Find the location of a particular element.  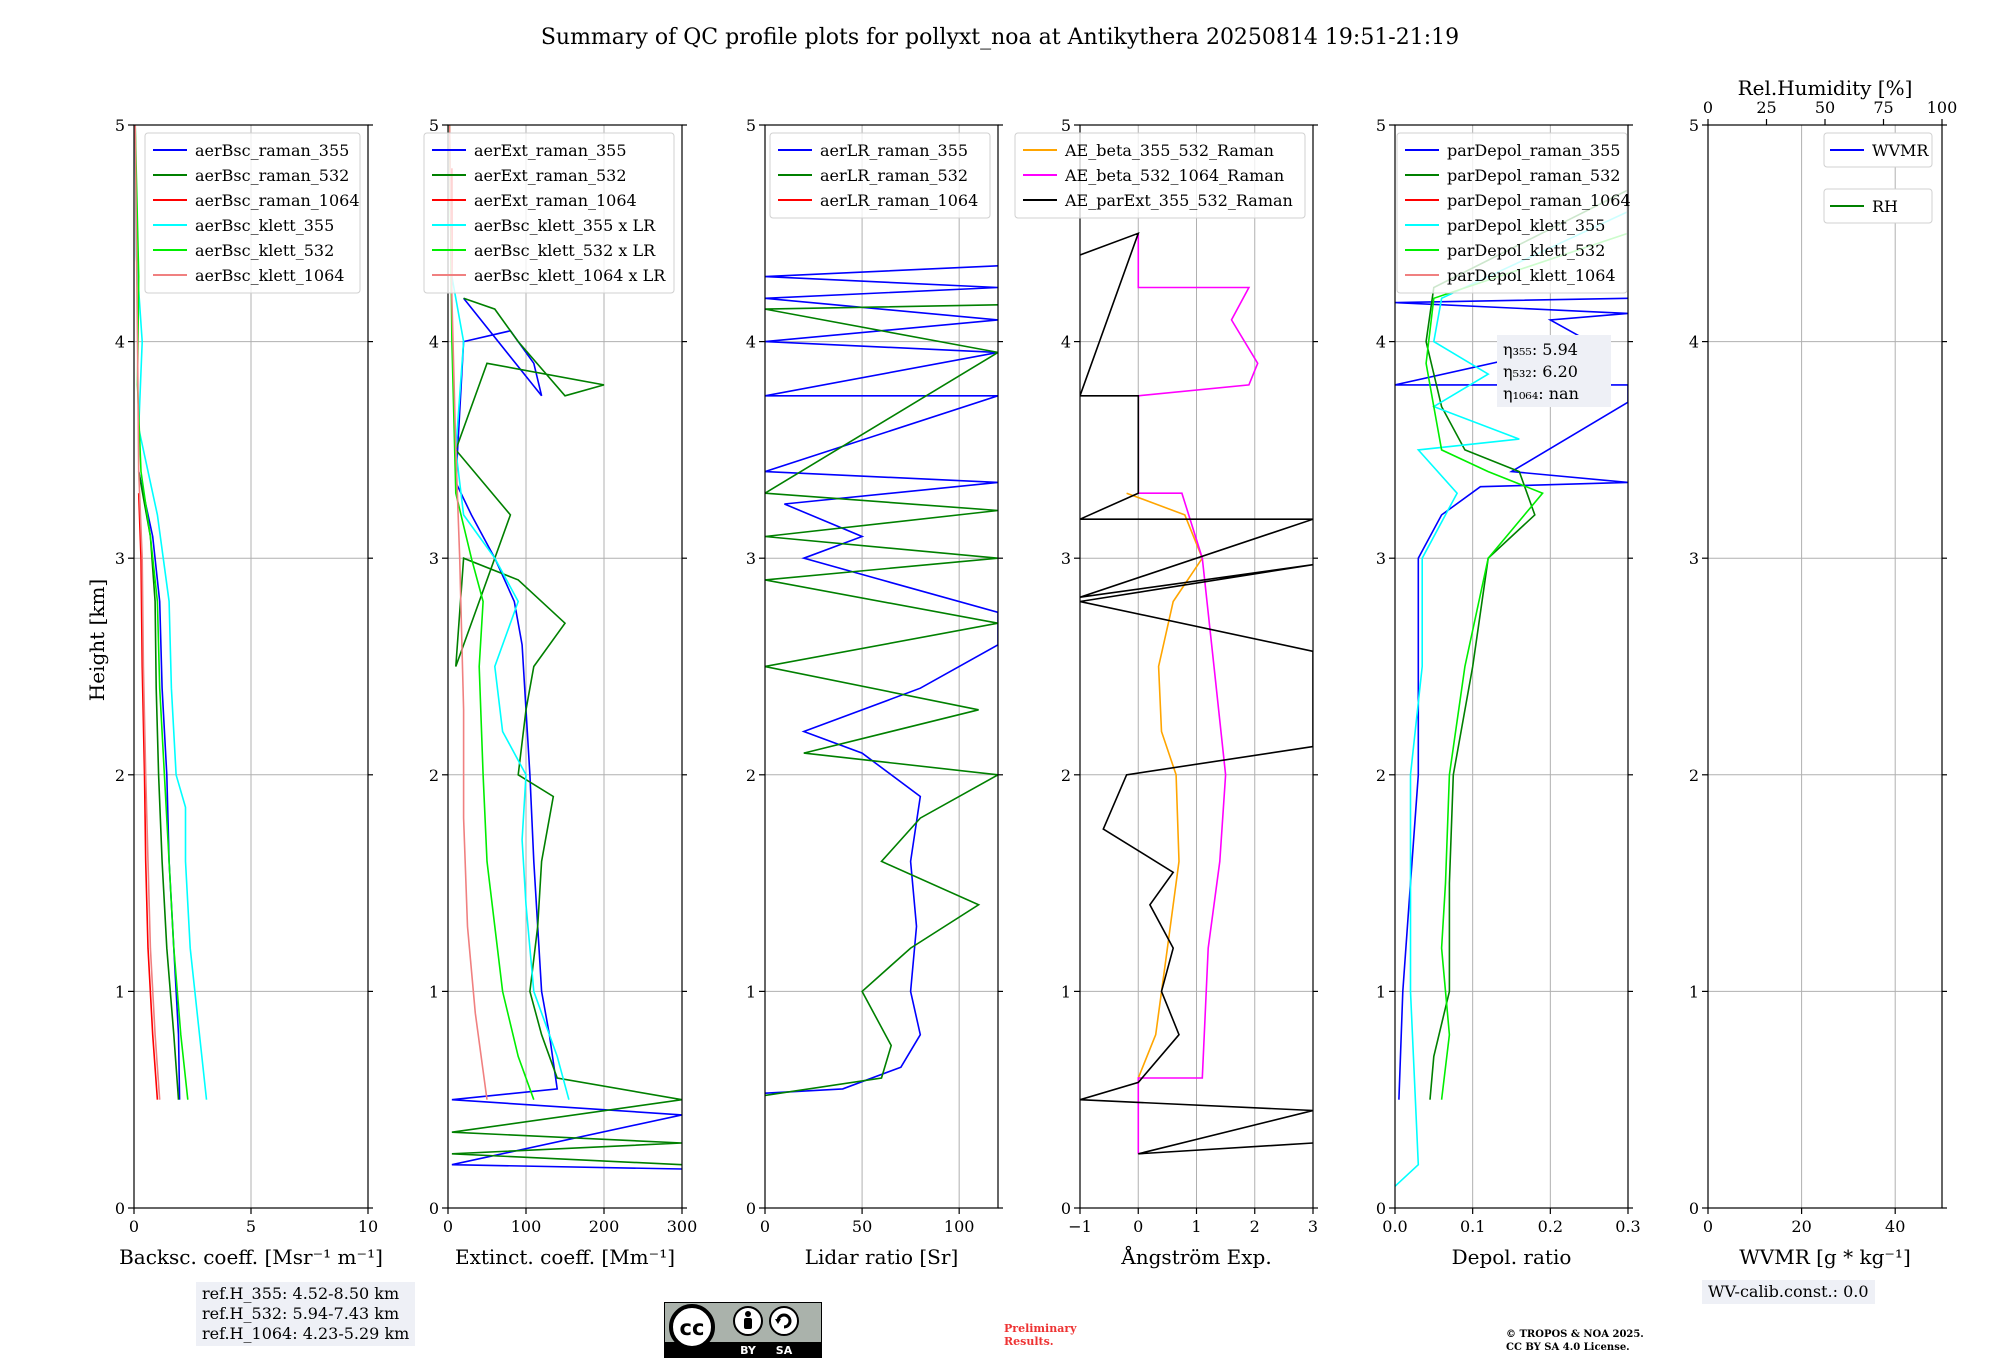

legend-label: aerBsc_raman_532 is located at coordinates (272, 175).